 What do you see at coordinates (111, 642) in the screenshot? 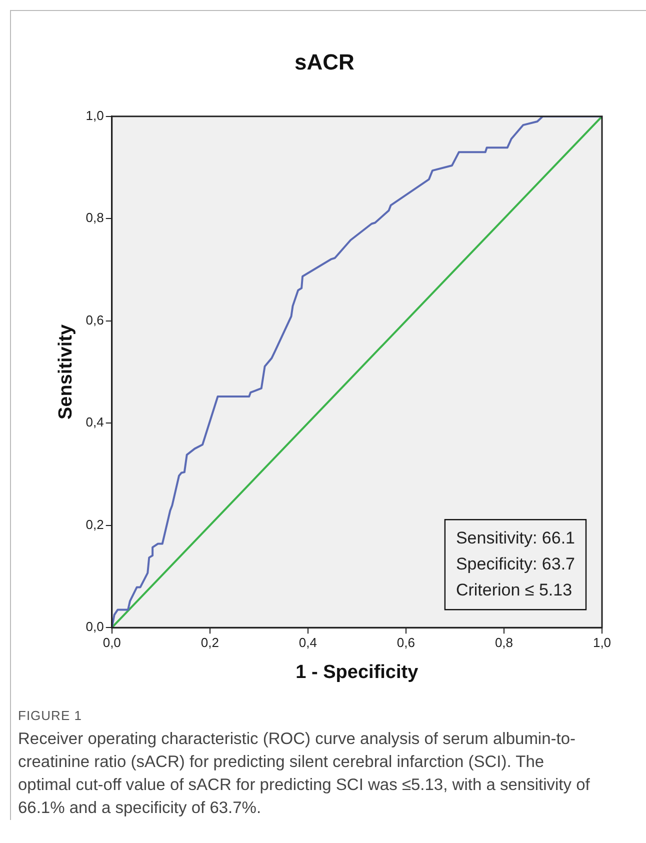
I see `x-tick-label: 0,0` at bounding box center [111, 642].